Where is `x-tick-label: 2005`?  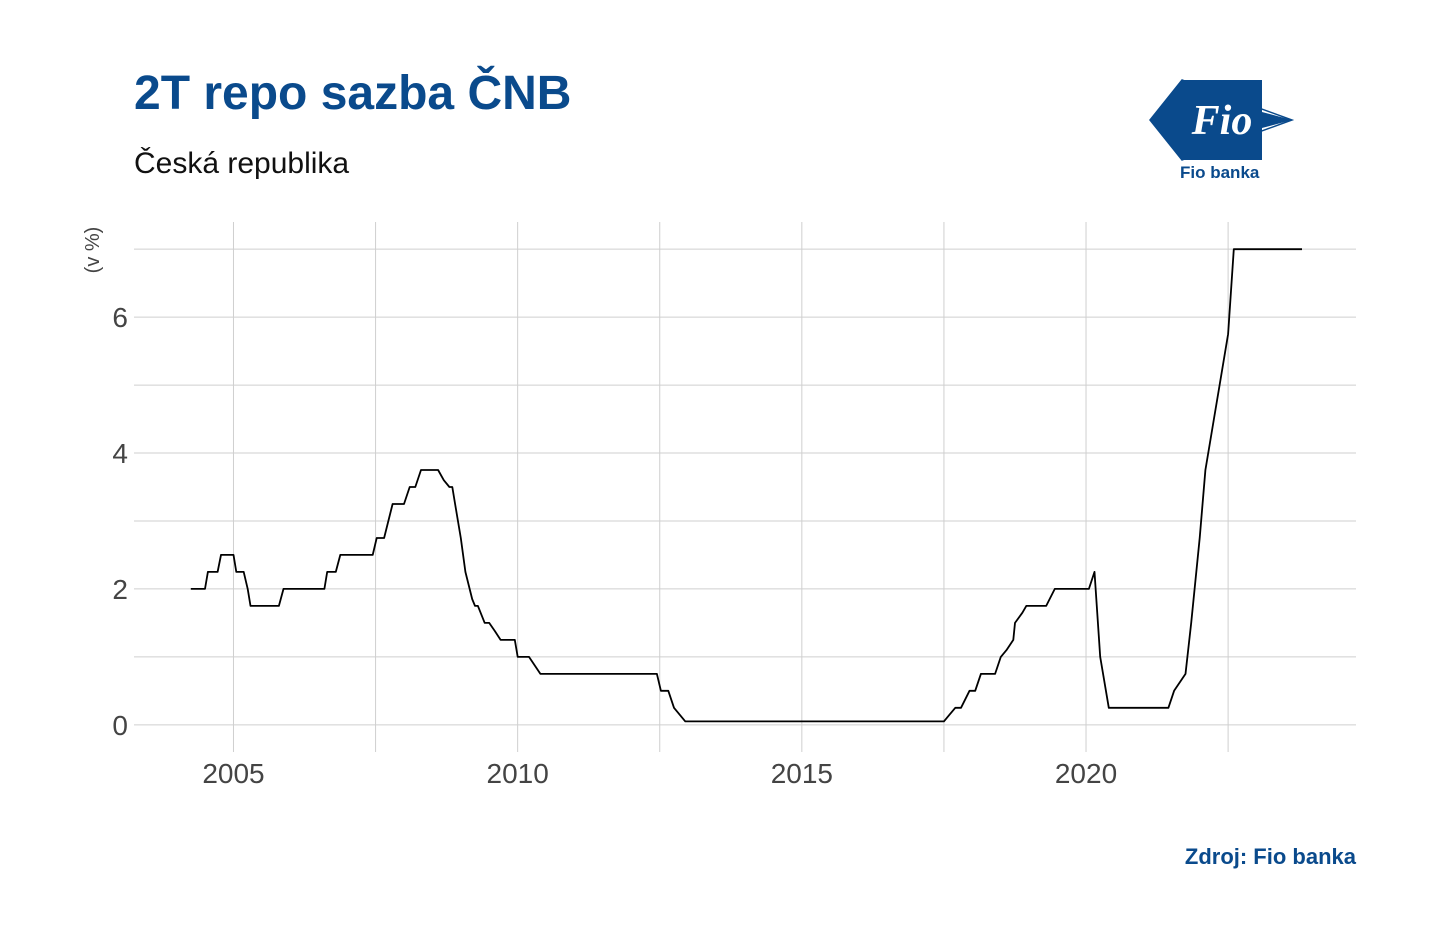 x-tick-label: 2005 is located at coordinates (233, 773).